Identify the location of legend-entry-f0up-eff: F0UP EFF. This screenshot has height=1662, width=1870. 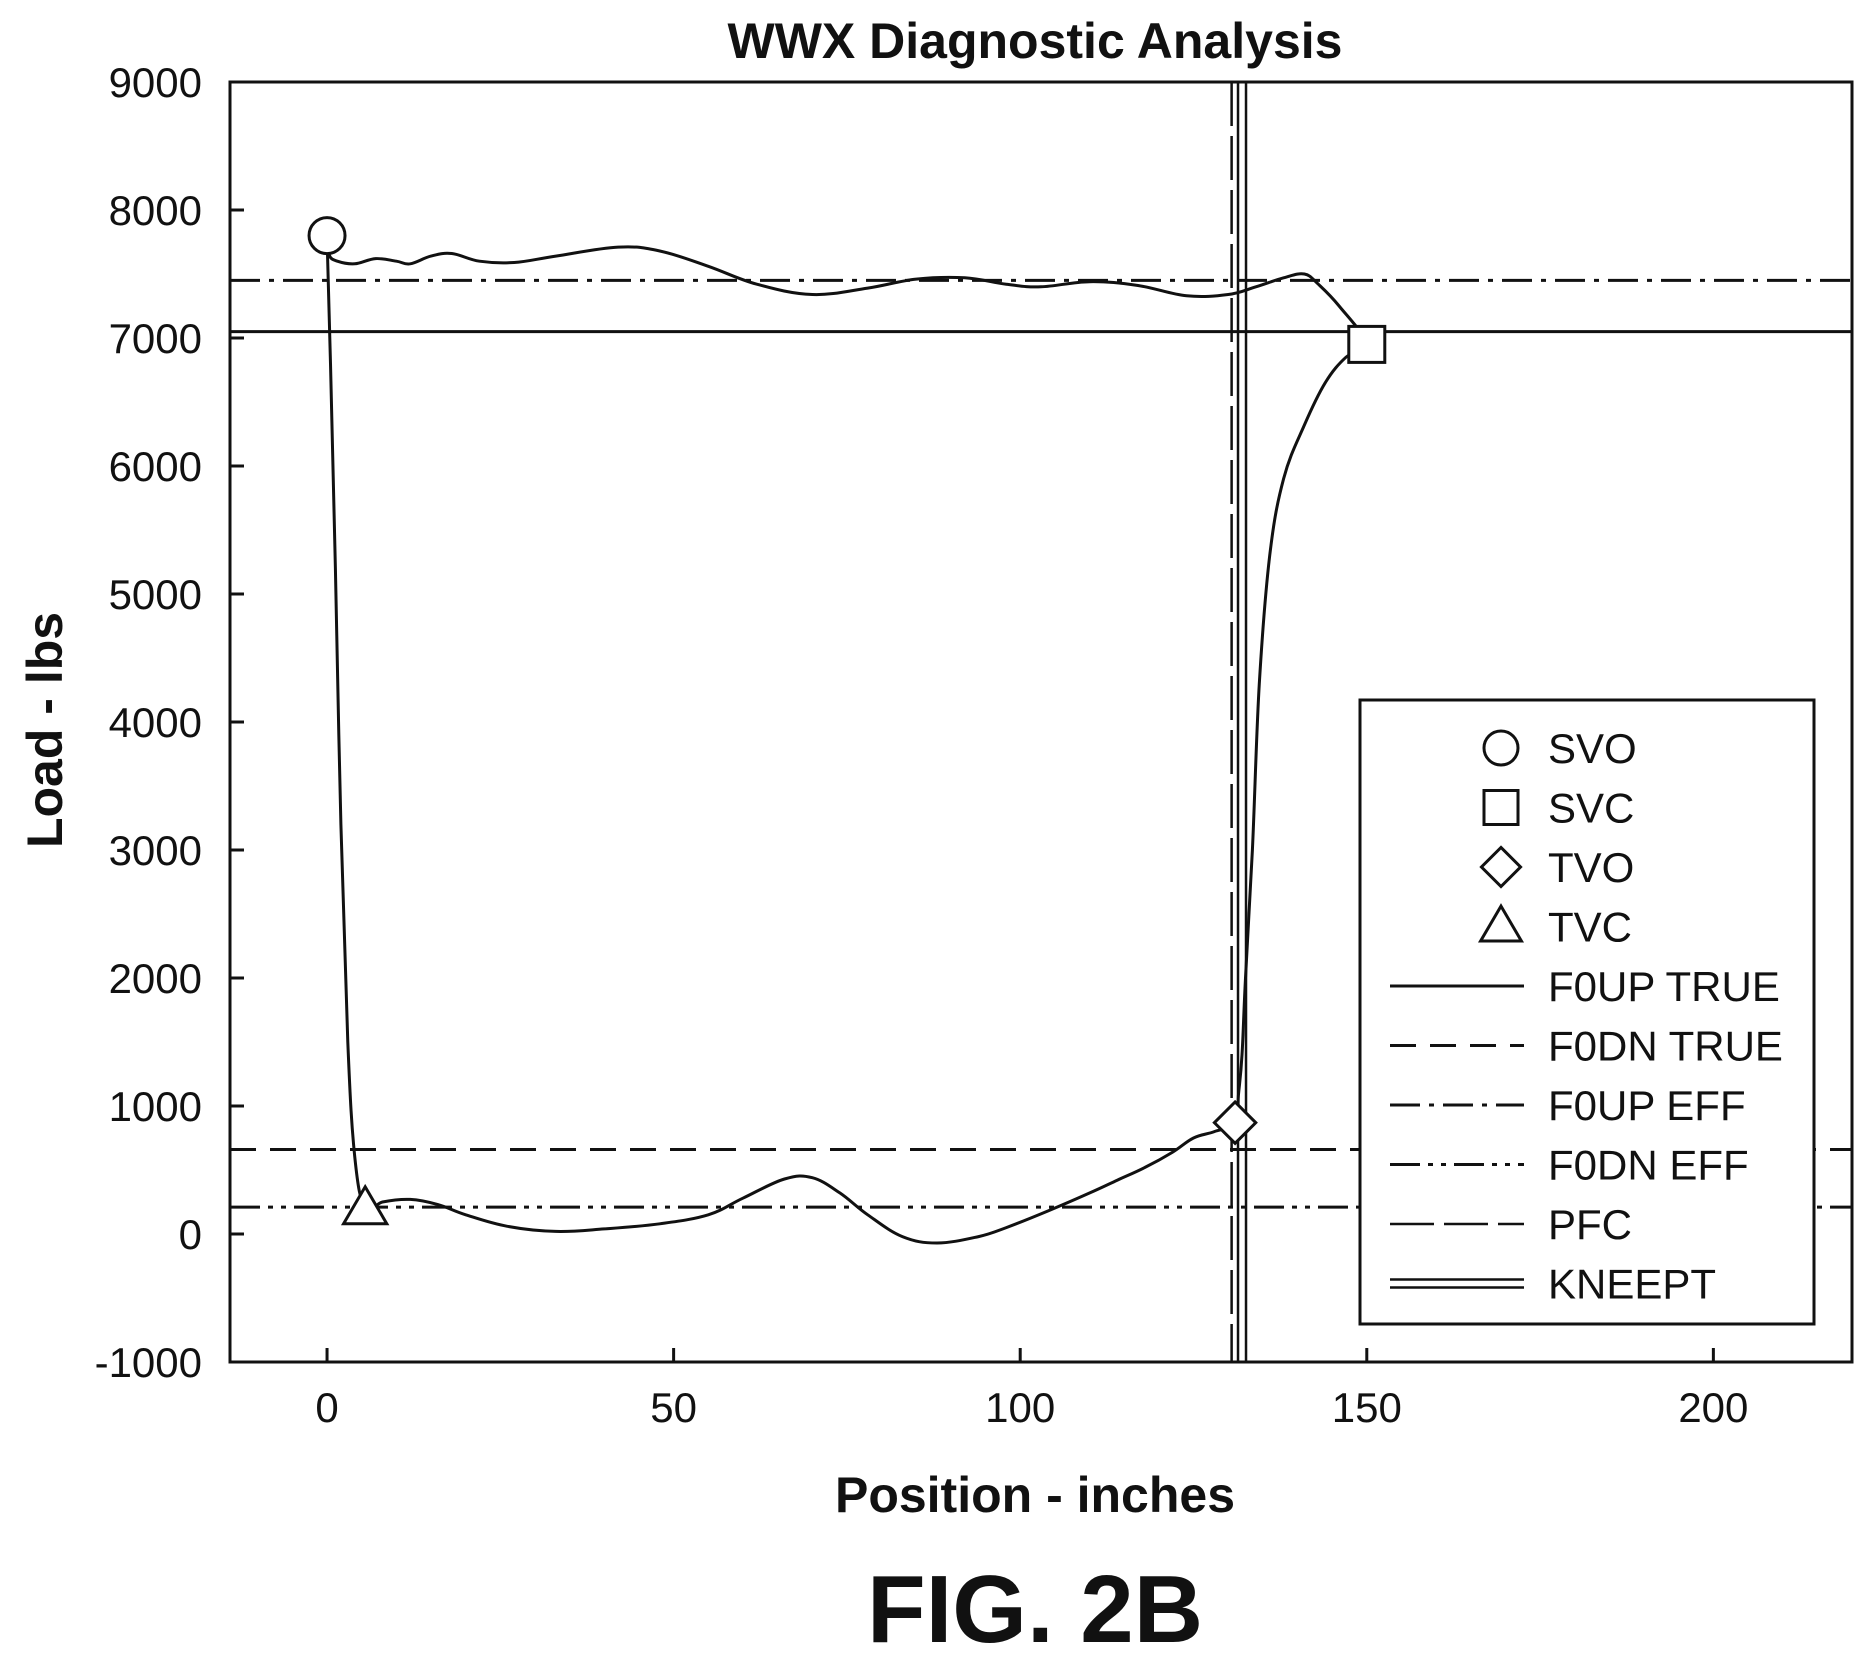
(1568, 1105).